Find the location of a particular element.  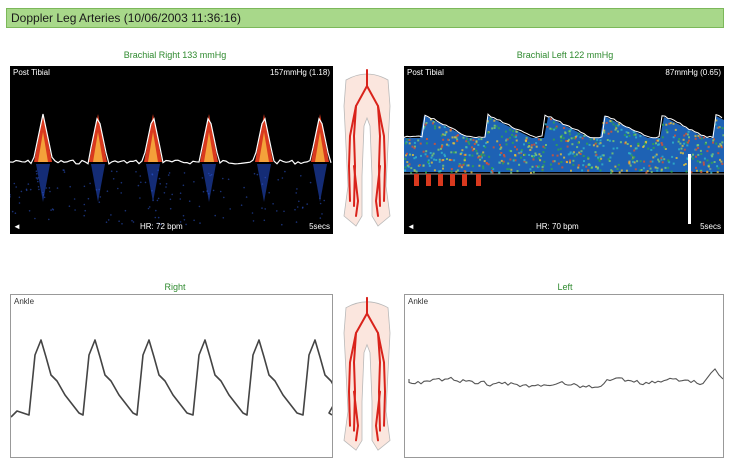

pvr-left-trace is located at coordinates (565, 378).